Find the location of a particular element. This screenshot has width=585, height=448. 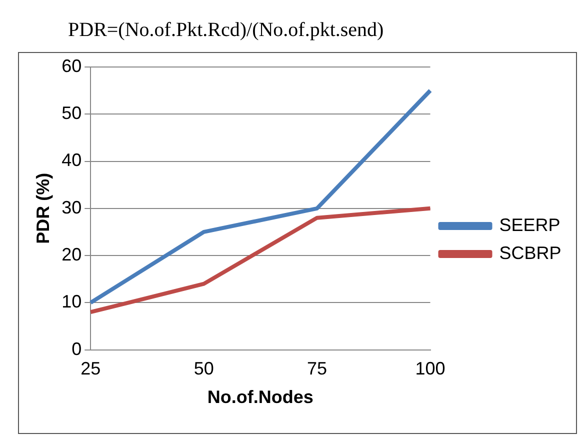

y-tick-label: 60 is located at coordinates (72, 66).